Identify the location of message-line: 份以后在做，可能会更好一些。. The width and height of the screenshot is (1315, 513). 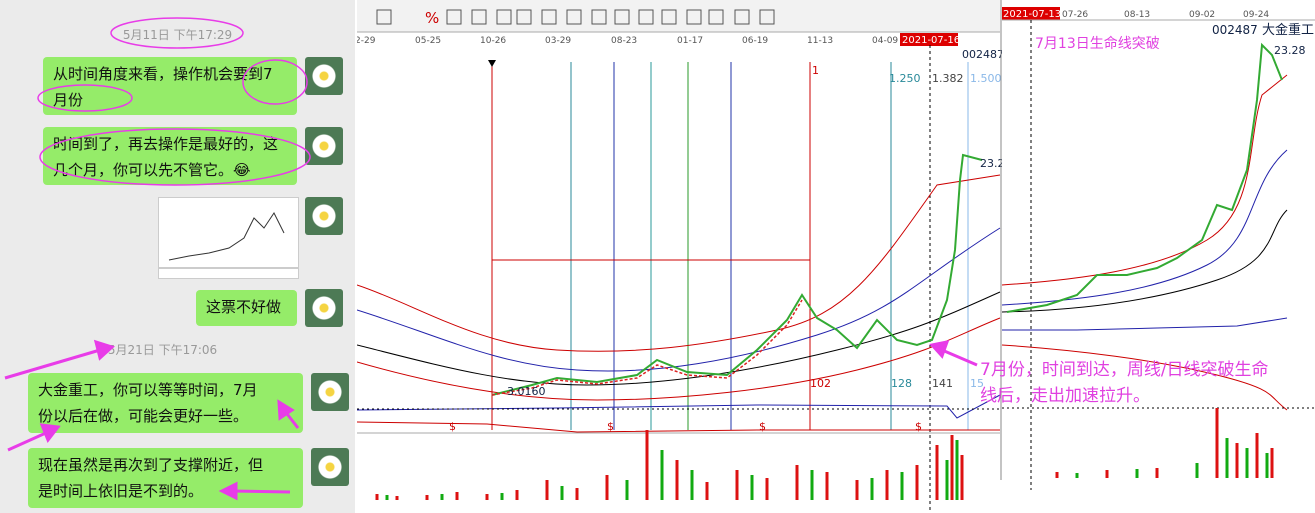
(143, 416).